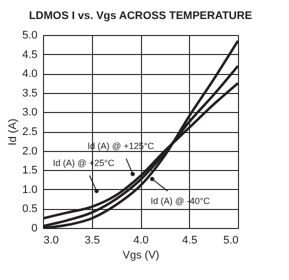 This screenshot has height=280, width=289. I want to click on x-tick-label: 5.0, so click(230, 240).